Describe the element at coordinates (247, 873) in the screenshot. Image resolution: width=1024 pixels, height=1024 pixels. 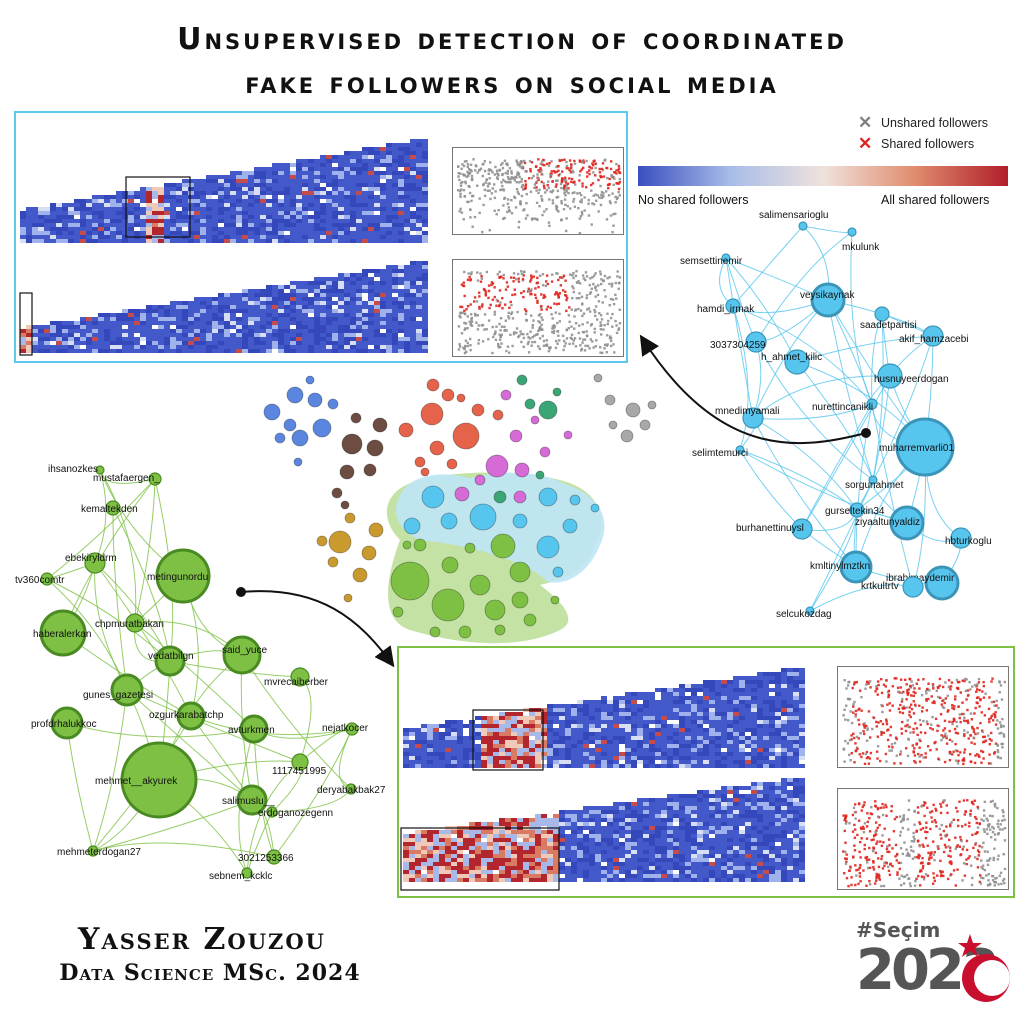
I see `graph-node` at that location.